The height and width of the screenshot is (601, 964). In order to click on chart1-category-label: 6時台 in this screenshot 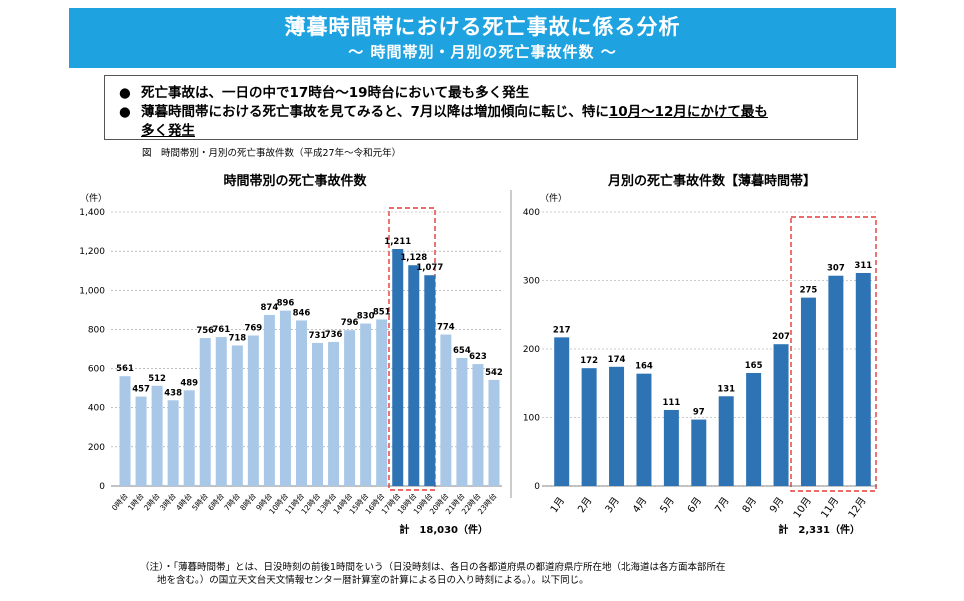, I will do `click(215, 502)`.